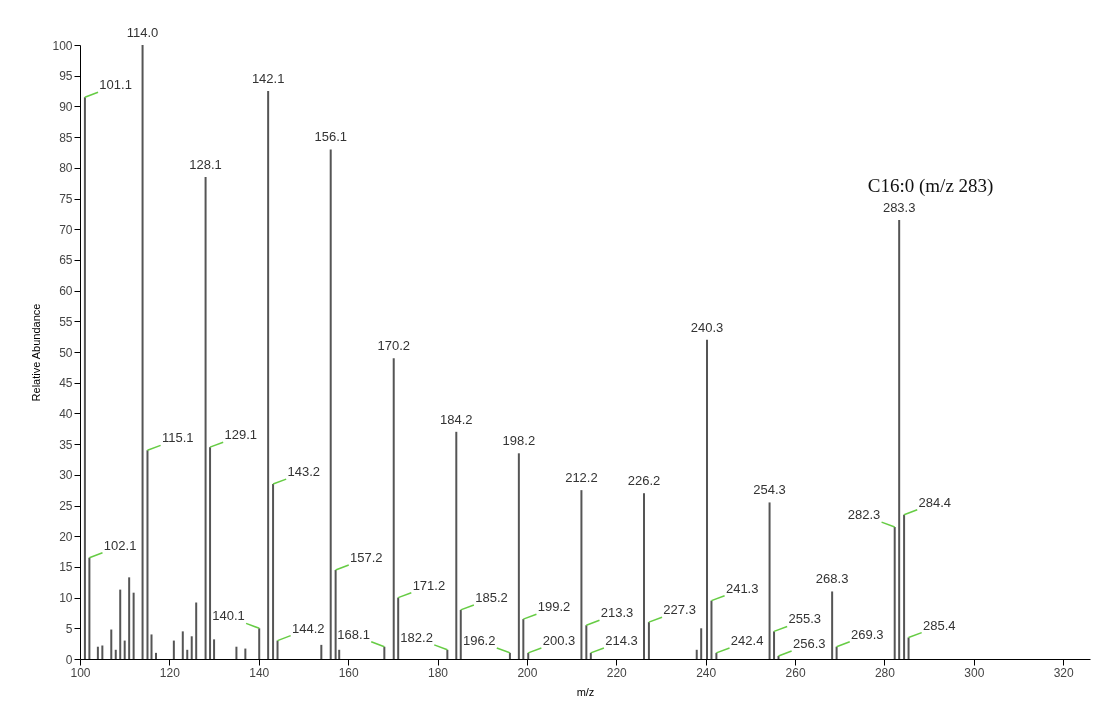 This screenshot has height=715, width=1096. What do you see at coordinates (259, 672) in the screenshot?
I see `x-tick-label: 140` at bounding box center [259, 672].